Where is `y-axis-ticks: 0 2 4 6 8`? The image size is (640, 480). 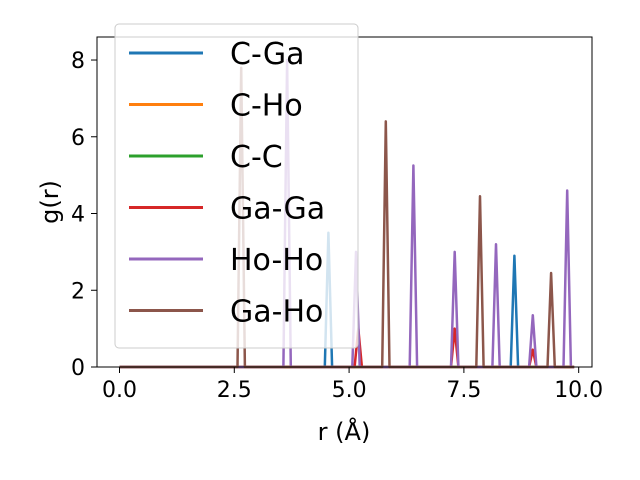
y-axis-ticks: 0 2 4 6 8 is located at coordinates (84, 215).